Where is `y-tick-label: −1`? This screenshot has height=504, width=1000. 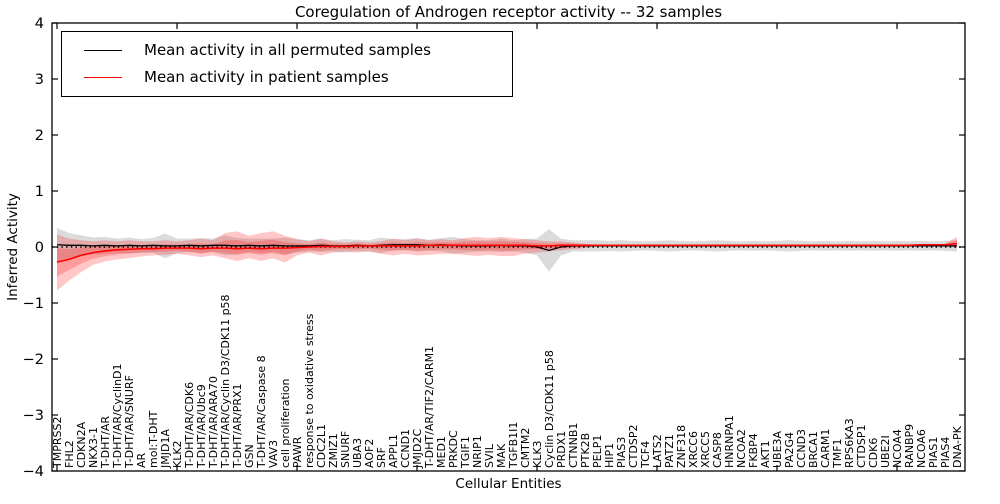
y-tick-label: −1 is located at coordinates (33, 304).